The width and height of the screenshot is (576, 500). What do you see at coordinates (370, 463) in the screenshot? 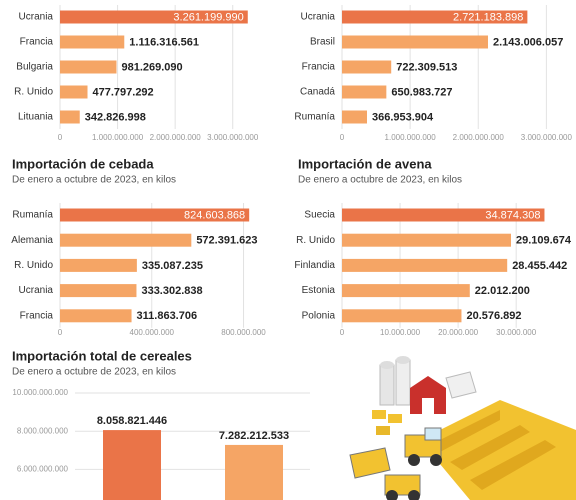
I see `trailer` at bounding box center [370, 463].